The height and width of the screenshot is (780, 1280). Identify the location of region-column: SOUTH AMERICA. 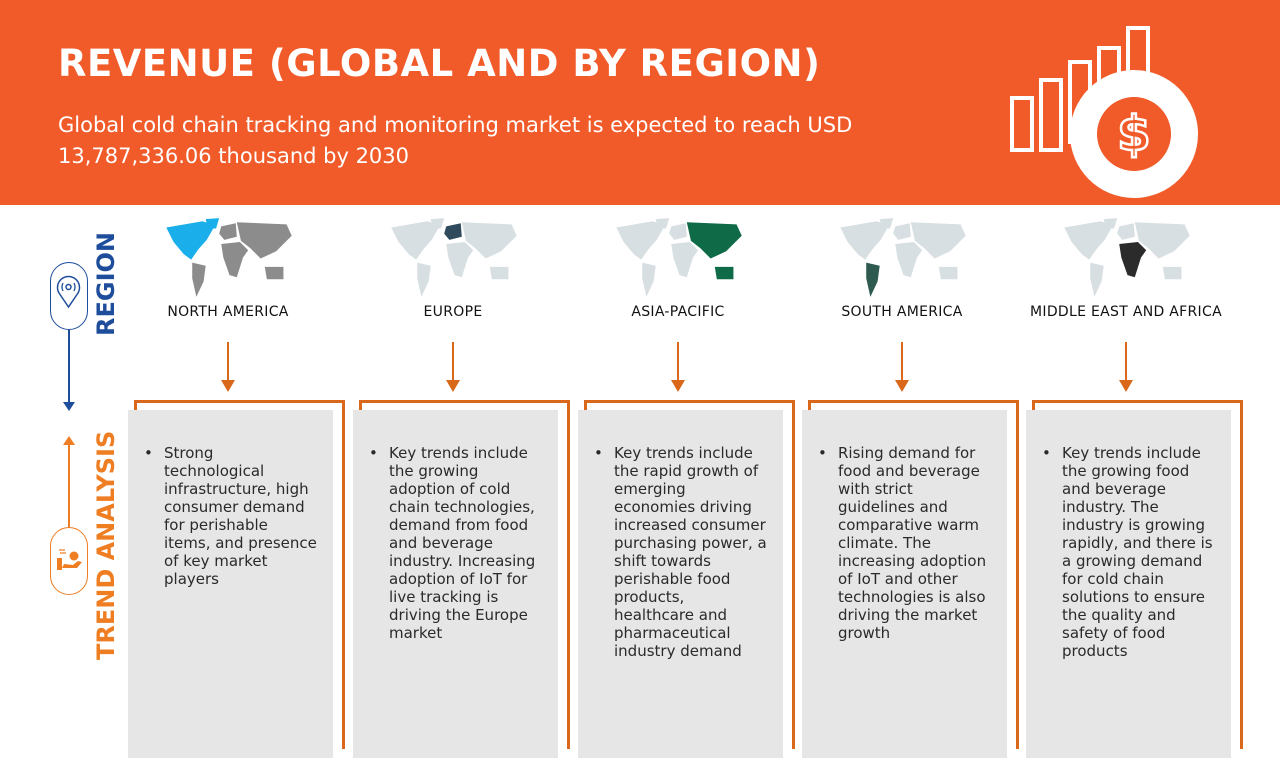
(902, 267).